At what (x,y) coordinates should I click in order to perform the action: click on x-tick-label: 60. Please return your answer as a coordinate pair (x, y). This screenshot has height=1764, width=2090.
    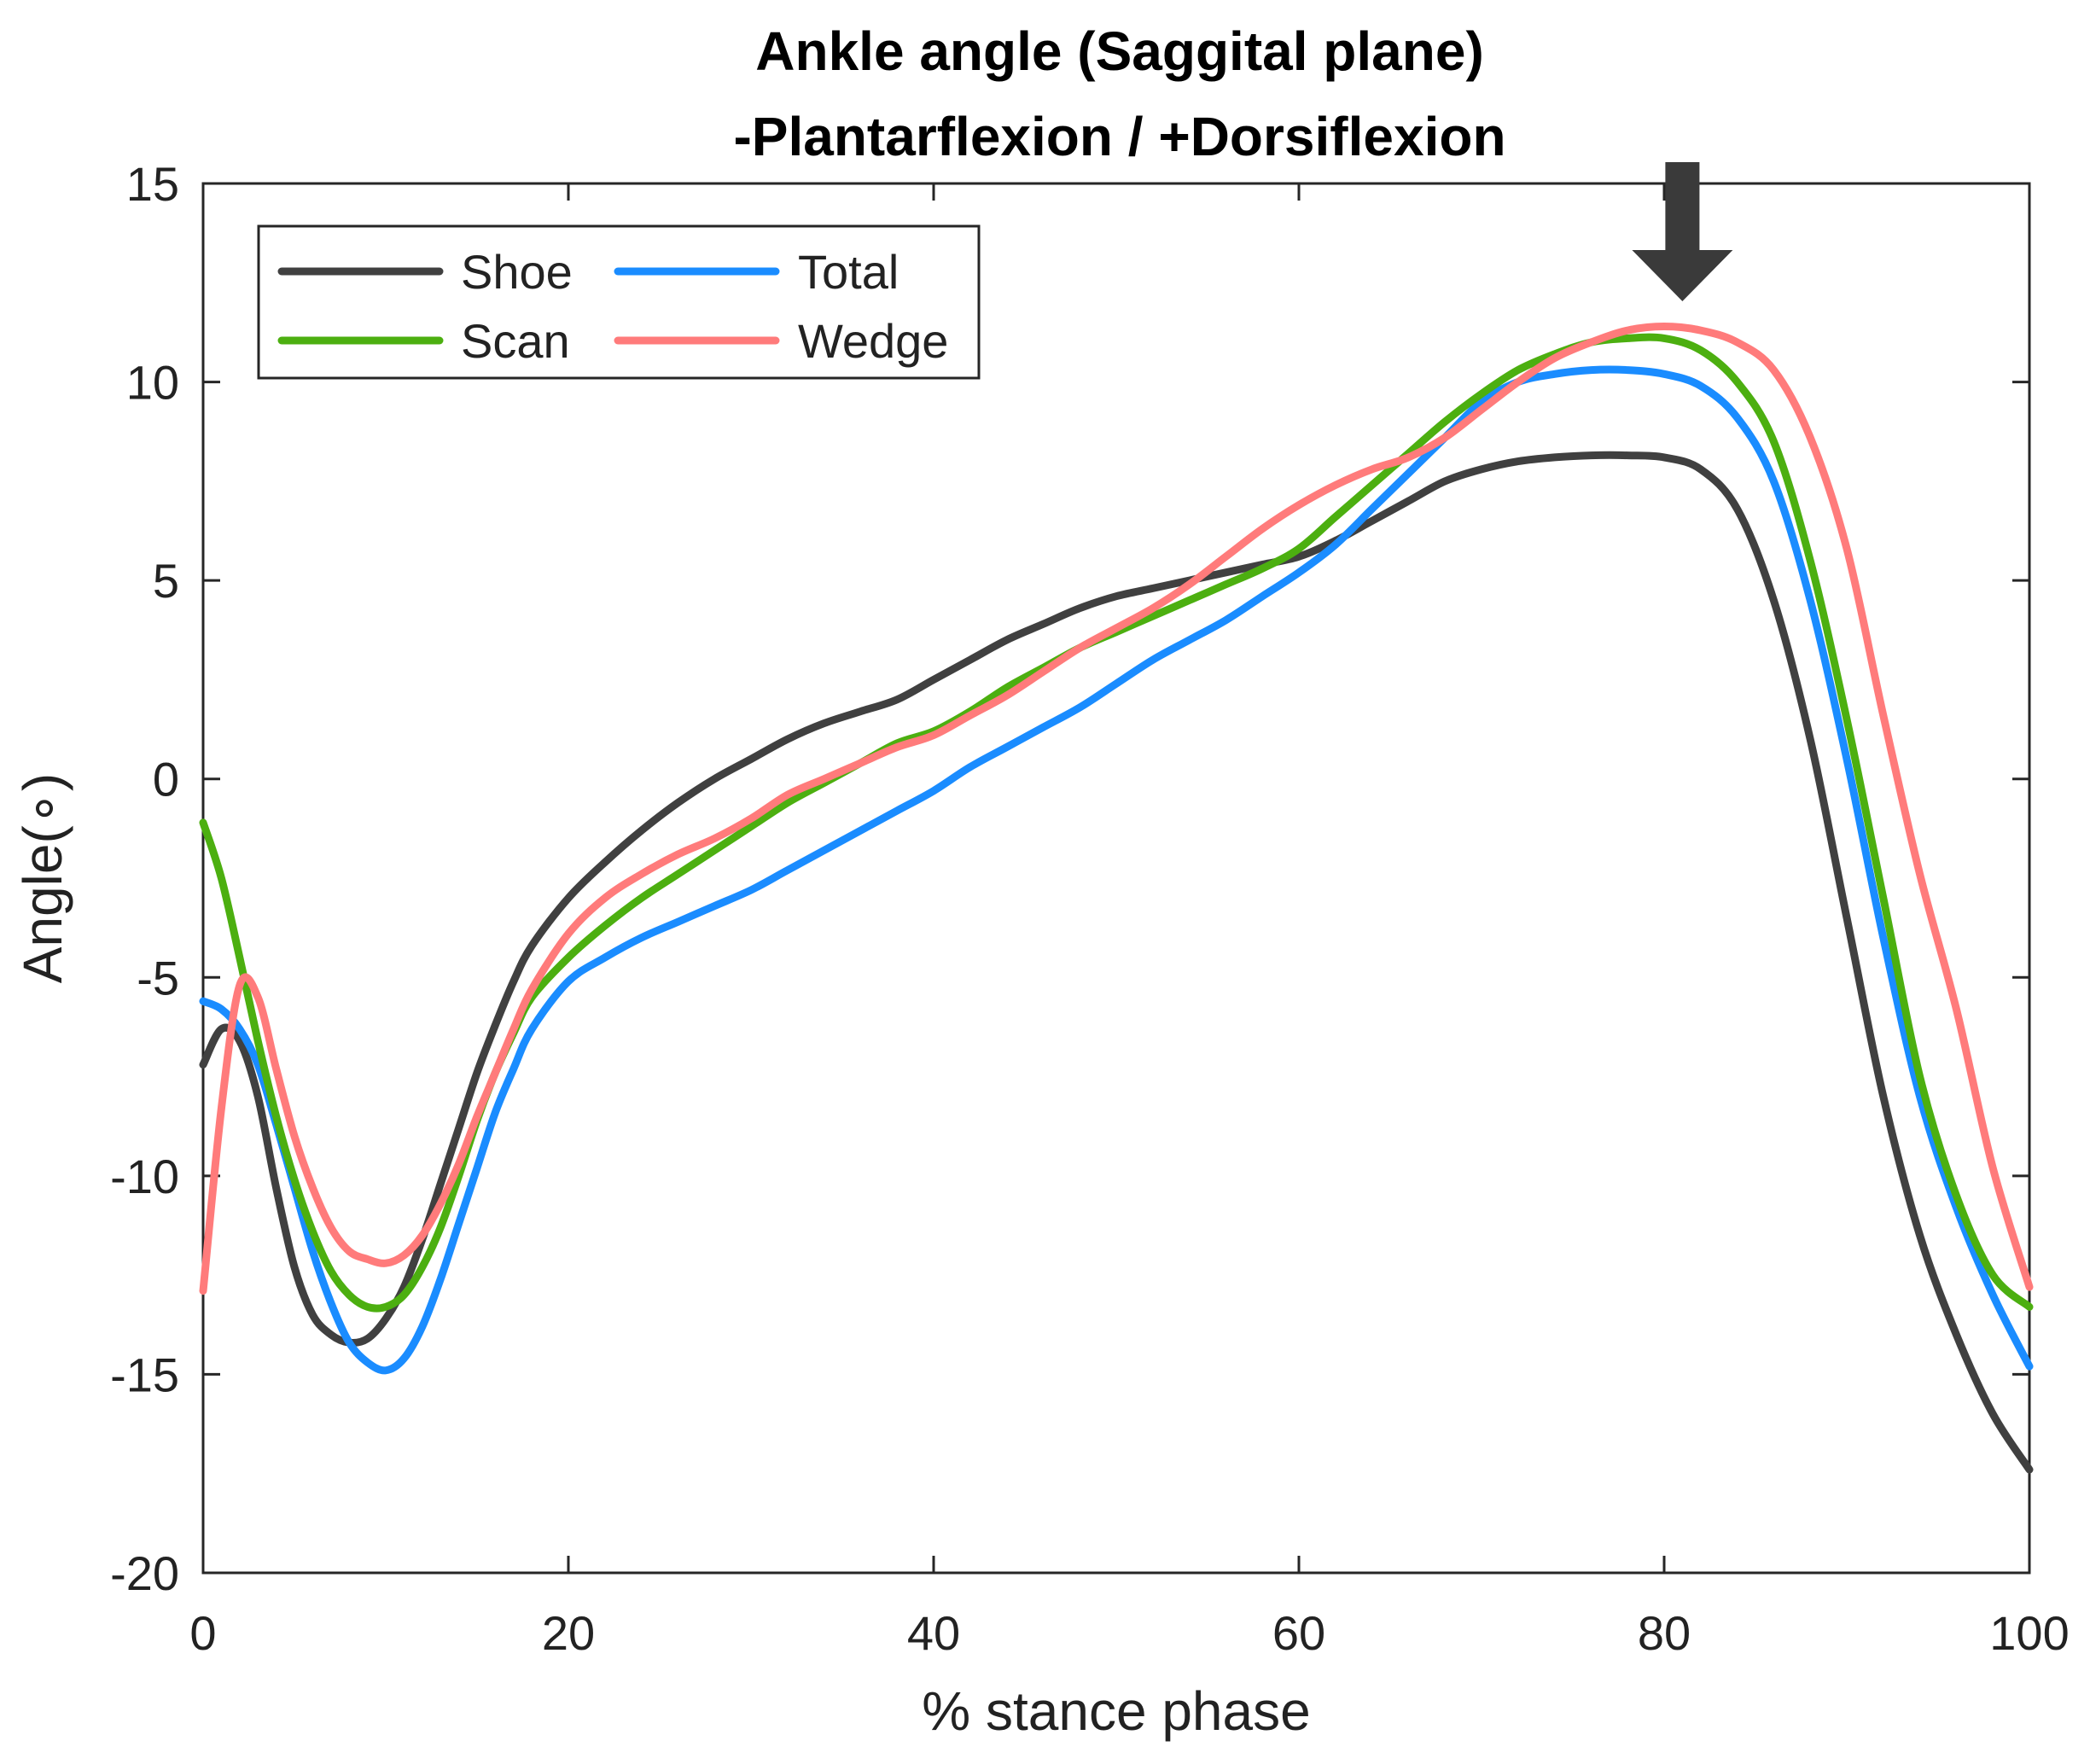
    Looking at the image, I should click on (1298, 1633).